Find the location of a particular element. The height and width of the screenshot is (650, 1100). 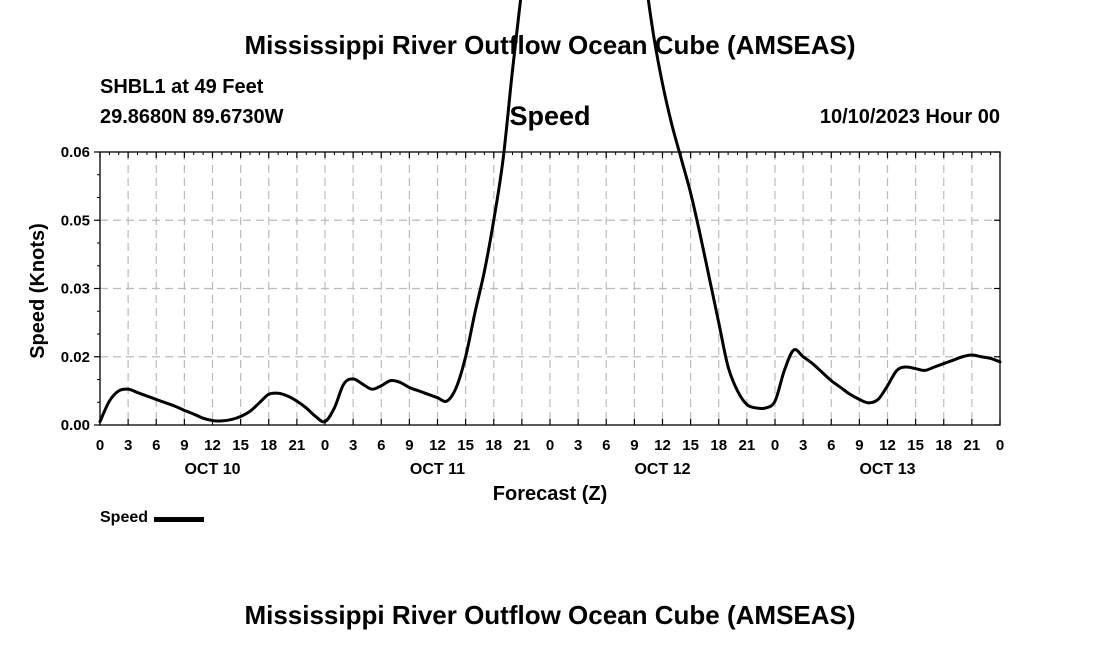

legend: Speed is located at coordinates (152, 518).